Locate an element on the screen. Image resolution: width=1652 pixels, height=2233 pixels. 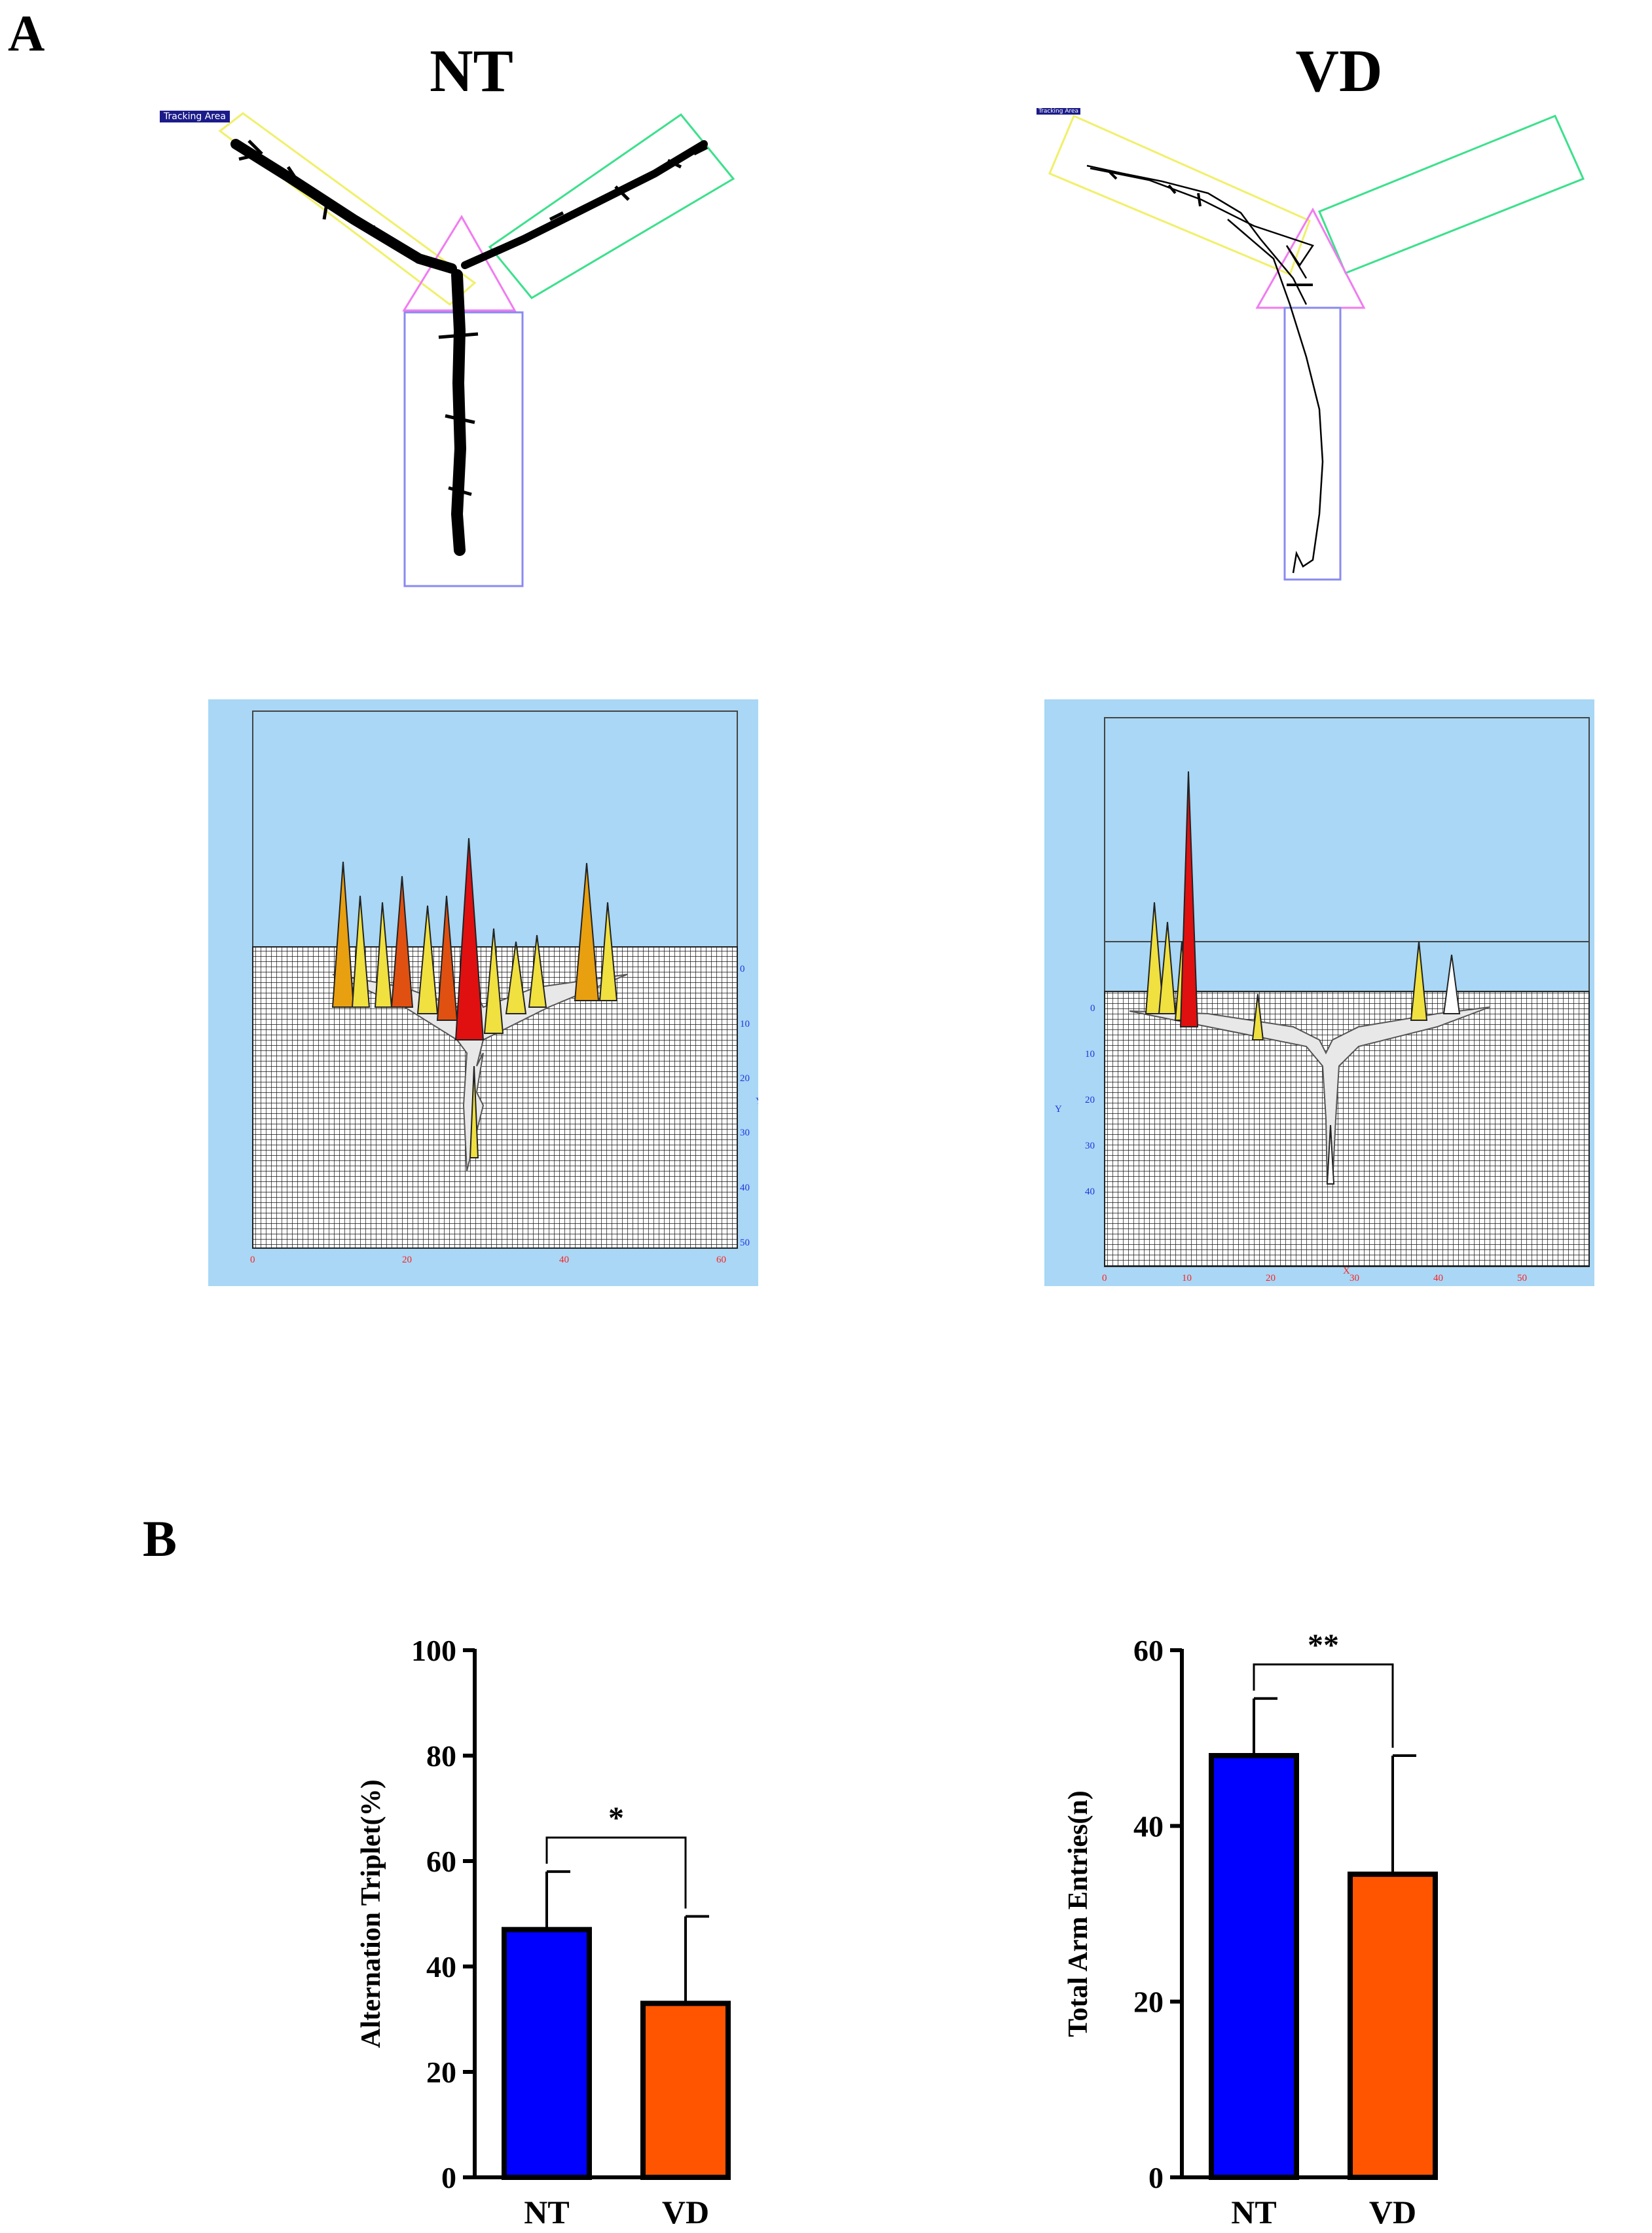
total-arm-entries-chart: 0 20 40 60 Total Arm Entries(n) NT VD ** is located at coordinates (1250, 1929).